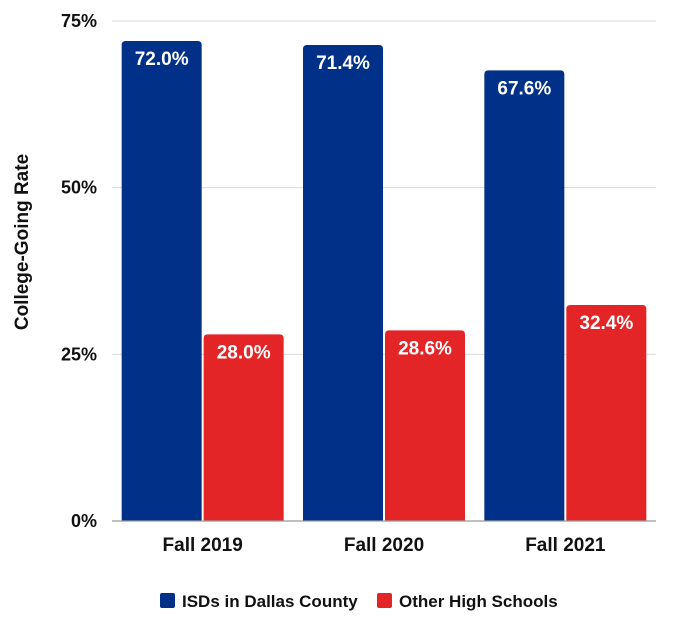  What do you see at coordinates (162, 59) in the screenshot?
I see `data-label: 72.0%` at bounding box center [162, 59].